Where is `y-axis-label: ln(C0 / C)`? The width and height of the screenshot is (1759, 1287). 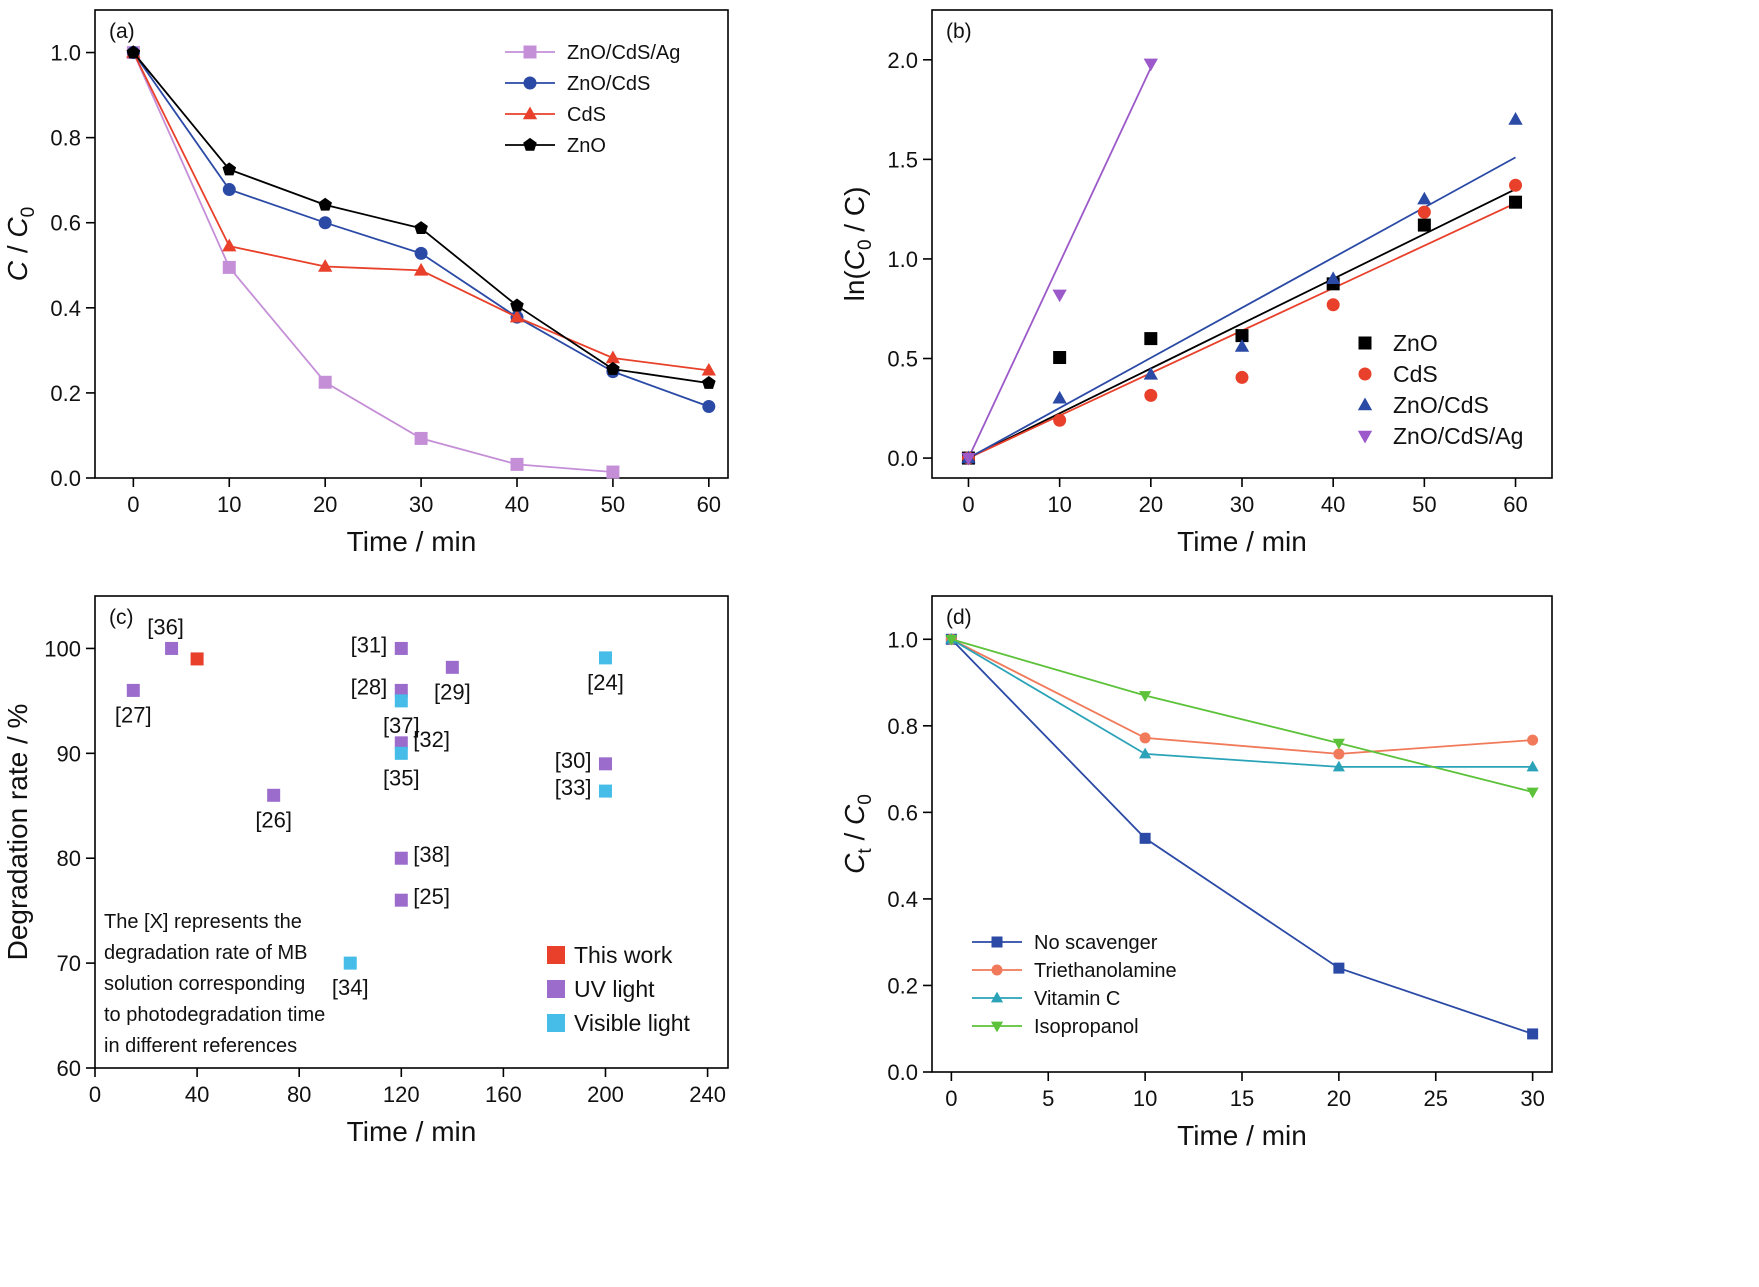 y-axis-label: ln(C0 / C) is located at coordinates (857, 244).